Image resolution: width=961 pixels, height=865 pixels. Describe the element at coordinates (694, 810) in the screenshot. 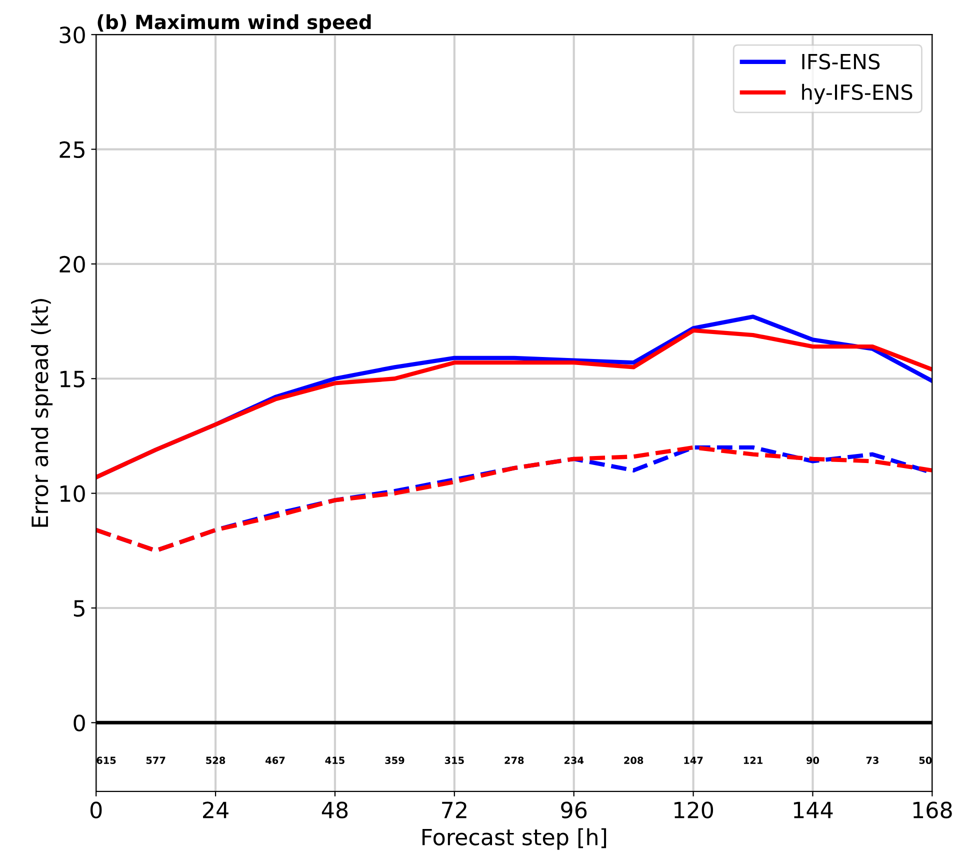

I see `x-tick-label: 120` at that location.